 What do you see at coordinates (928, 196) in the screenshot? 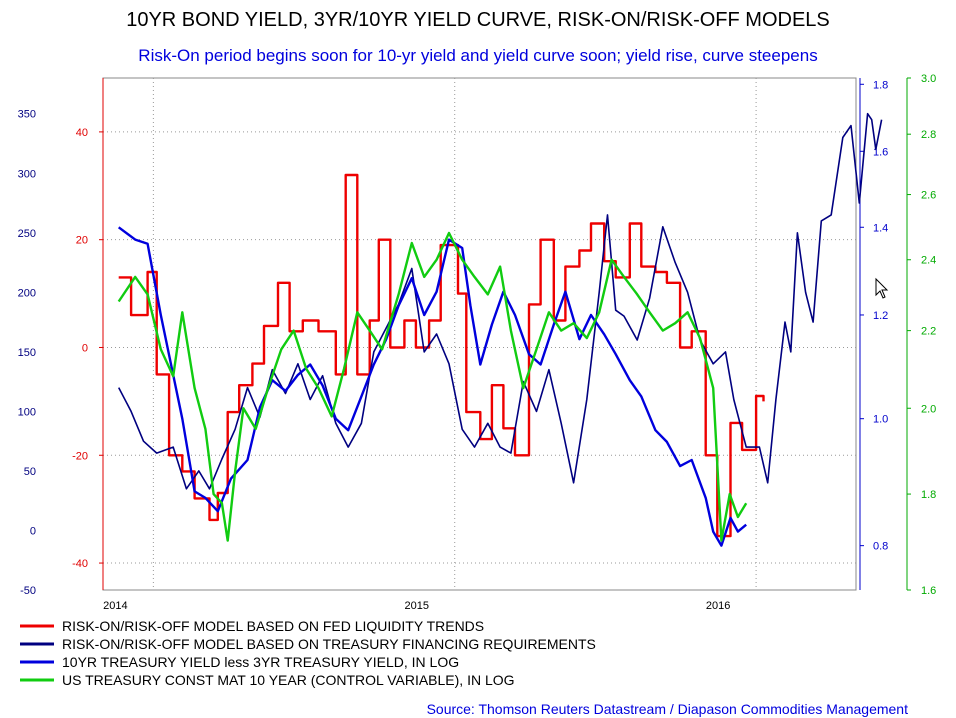
I see `y-tick-label-far_right: 2.6` at bounding box center [928, 196].